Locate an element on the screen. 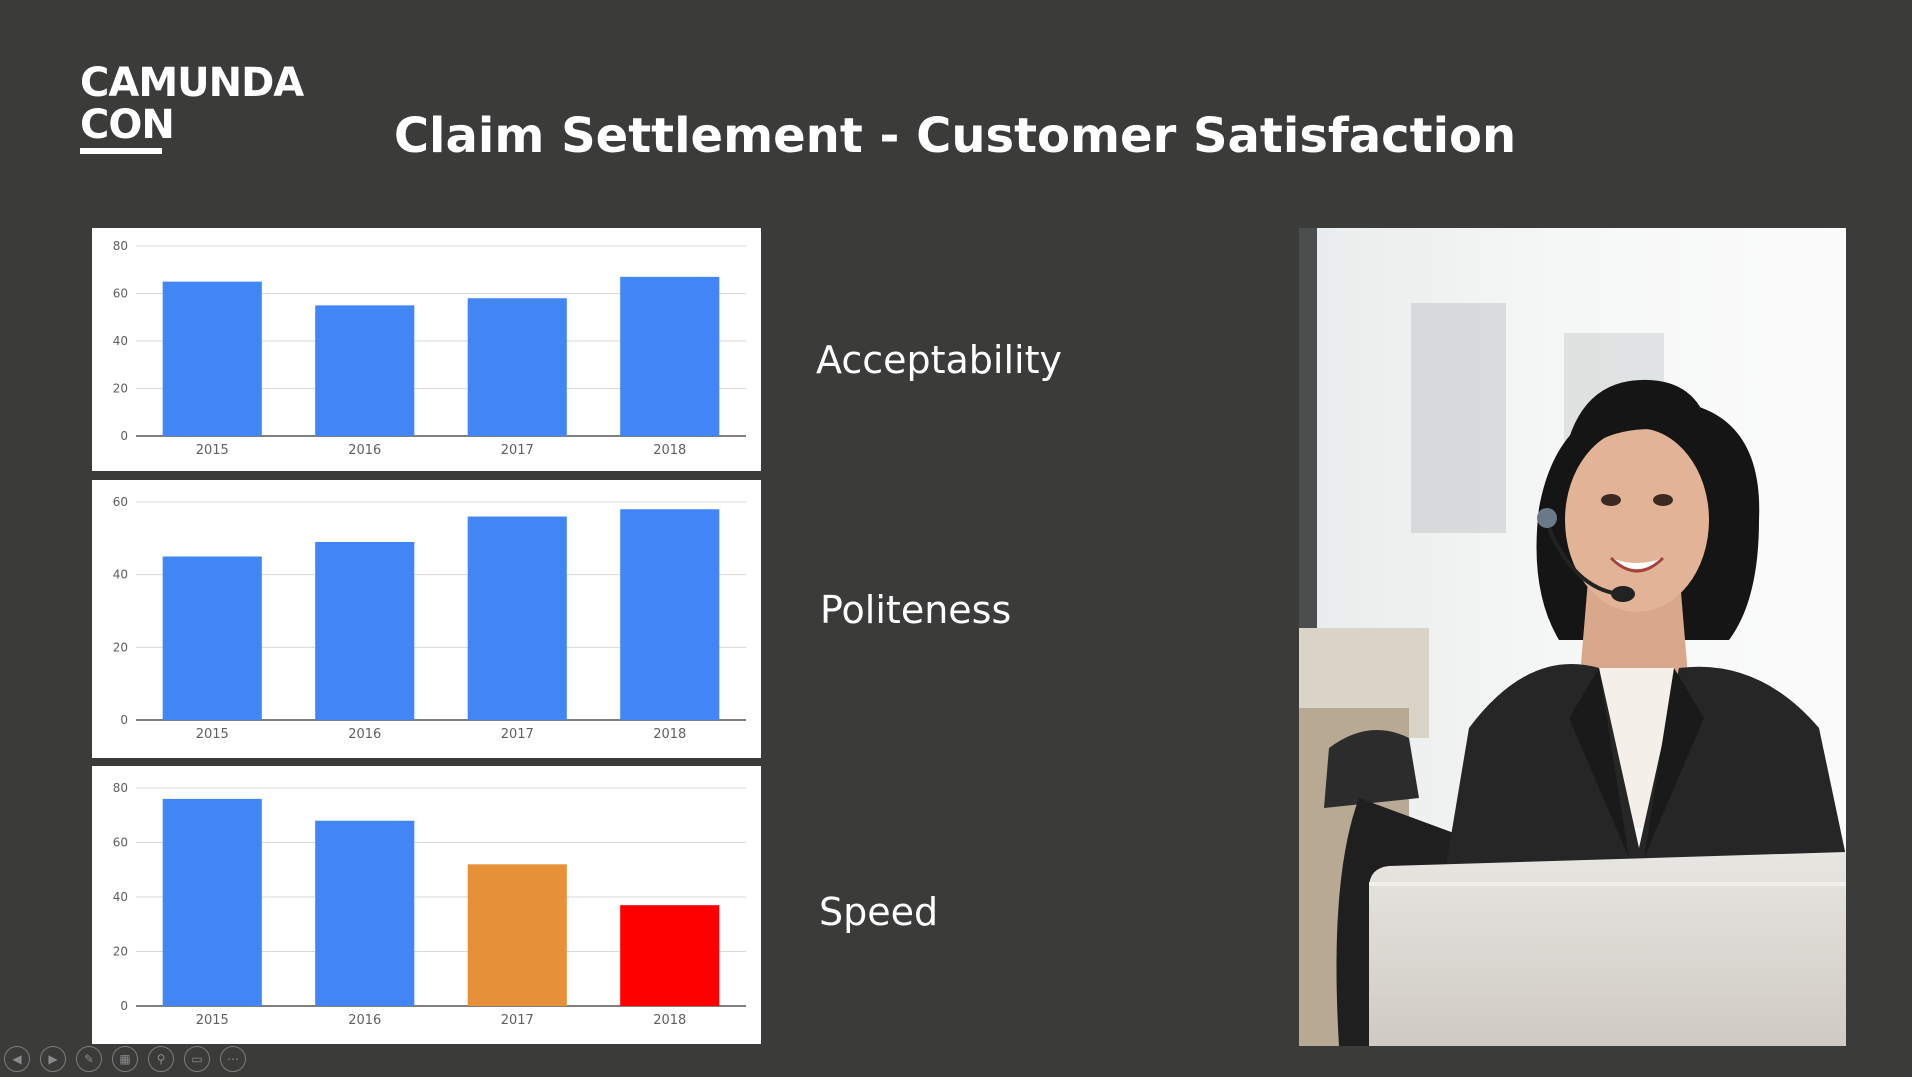 This screenshot has height=1077, width=1912. previous-icon: ◀ is located at coordinates (17, 1059).